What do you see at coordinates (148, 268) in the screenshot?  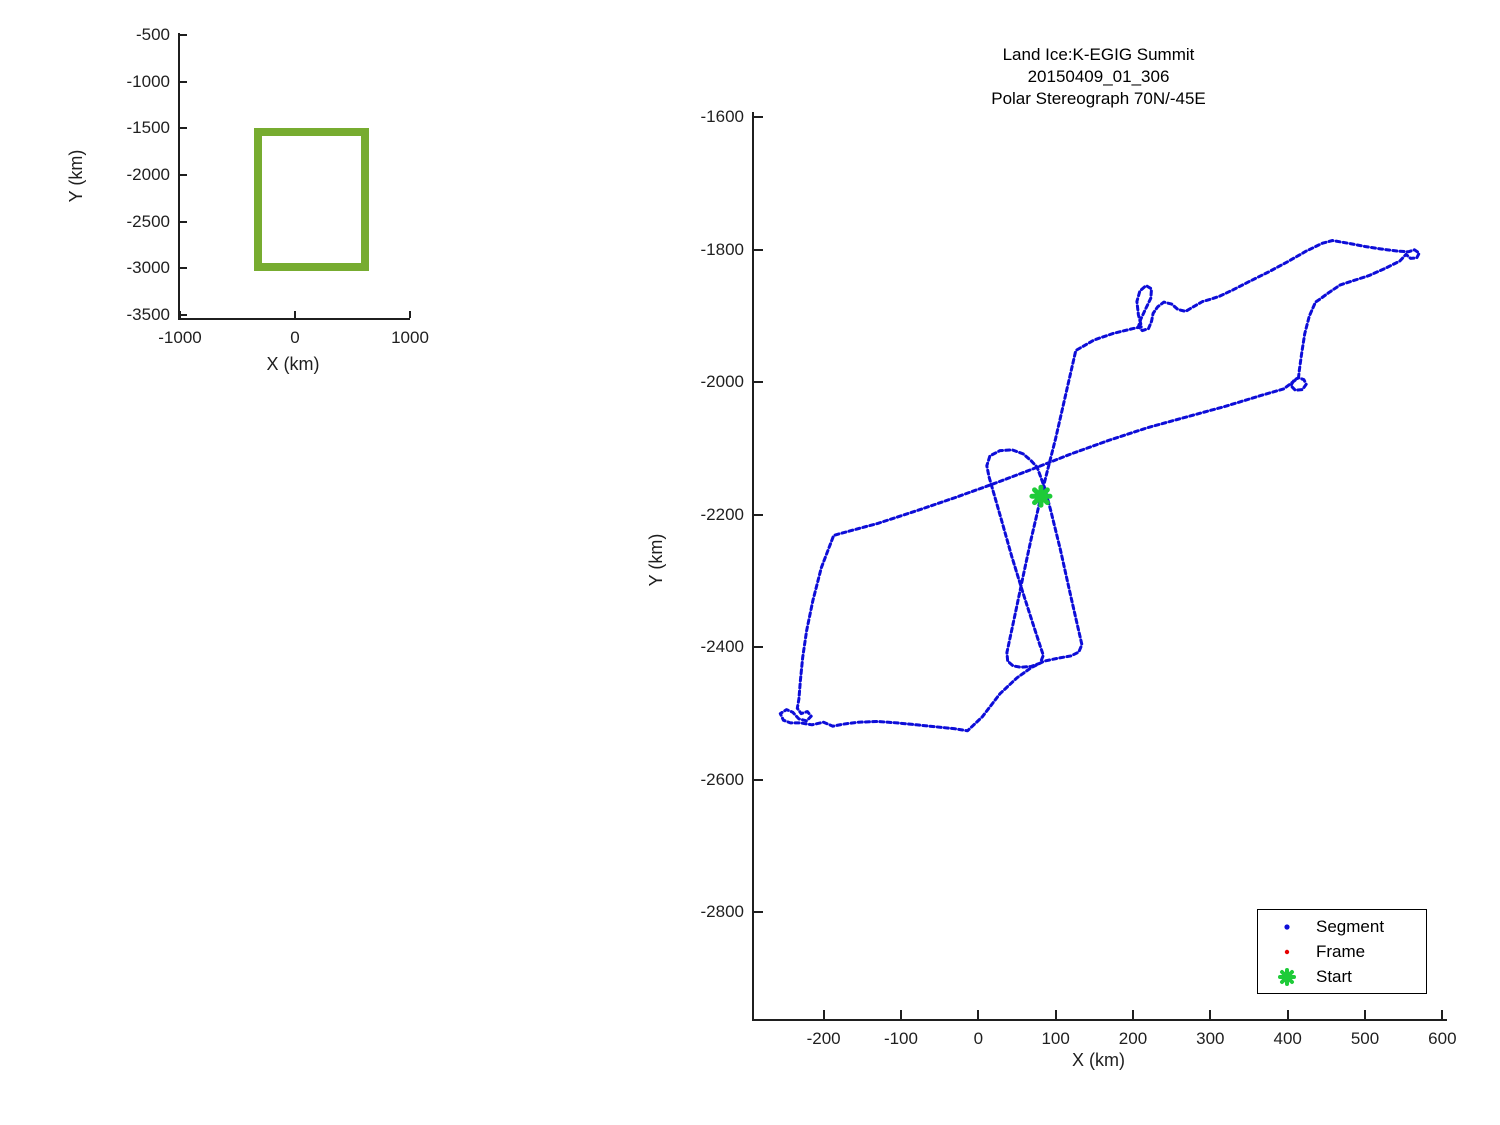 I see `y-tick-label: -3000` at bounding box center [148, 268].